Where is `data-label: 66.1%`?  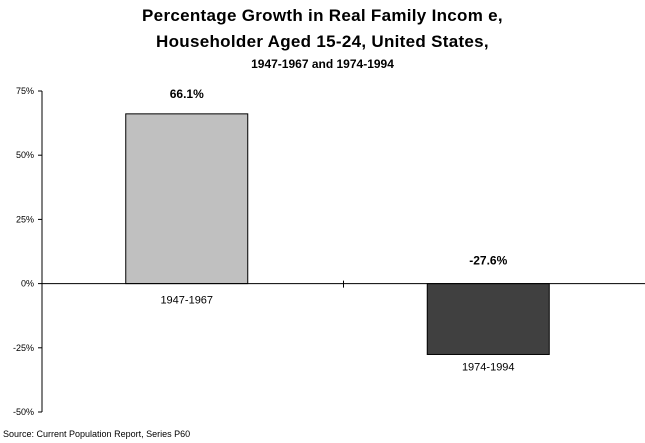 data-label: 66.1% is located at coordinates (187, 94).